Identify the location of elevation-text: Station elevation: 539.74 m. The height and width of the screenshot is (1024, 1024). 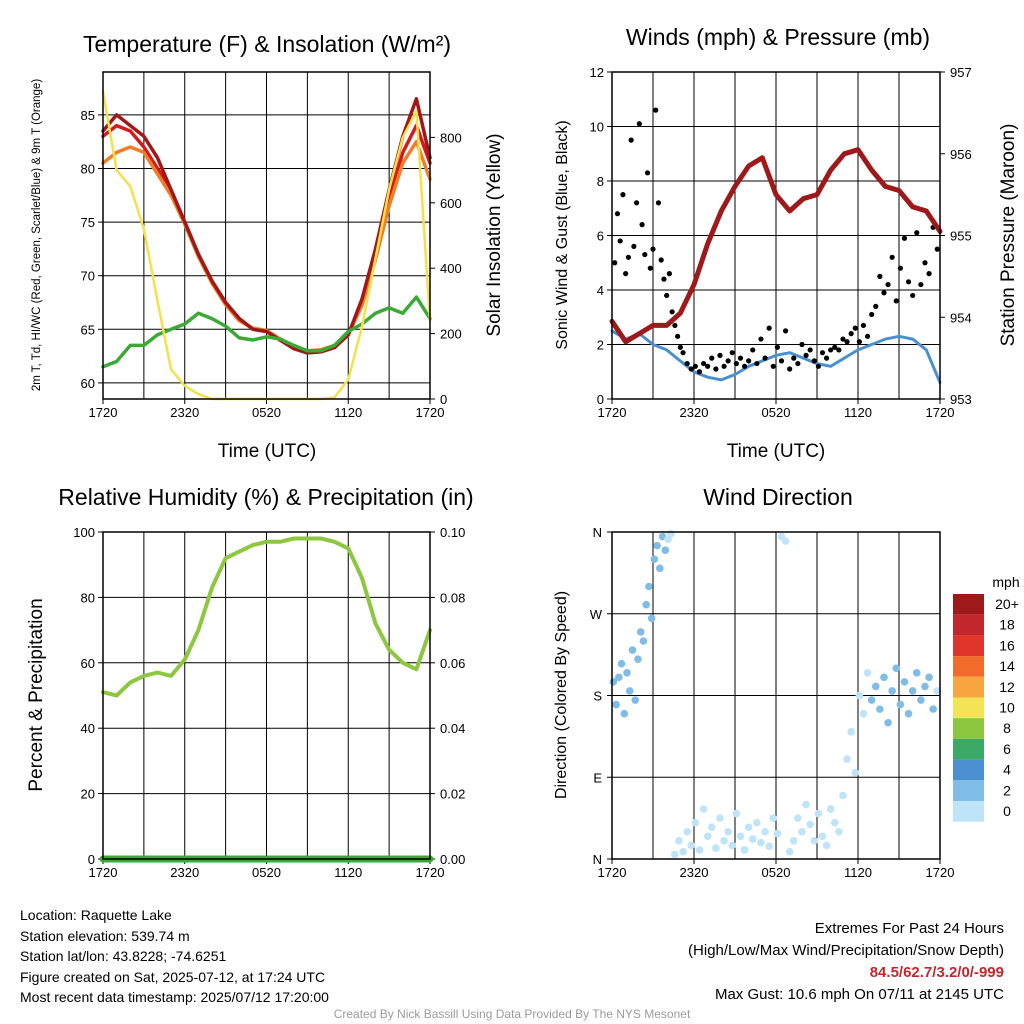
(105, 935).